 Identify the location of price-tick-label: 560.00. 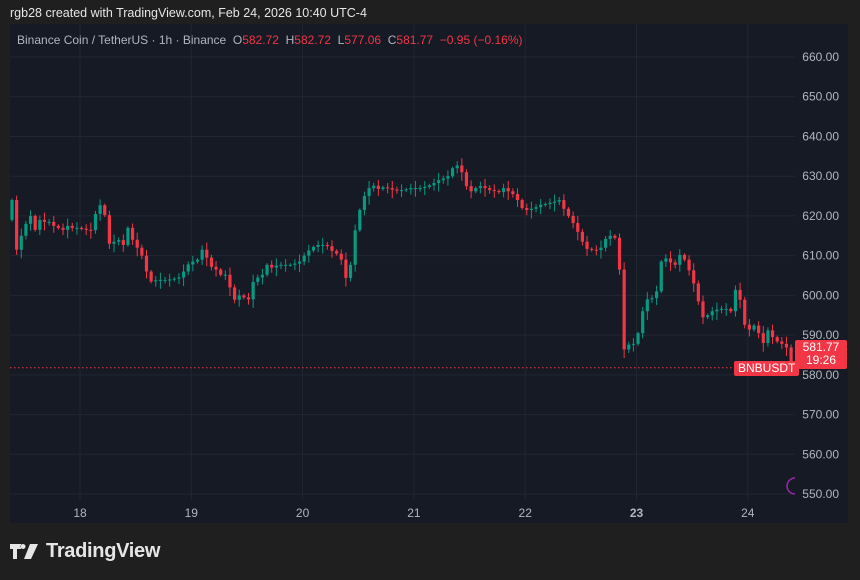
(820, 454).